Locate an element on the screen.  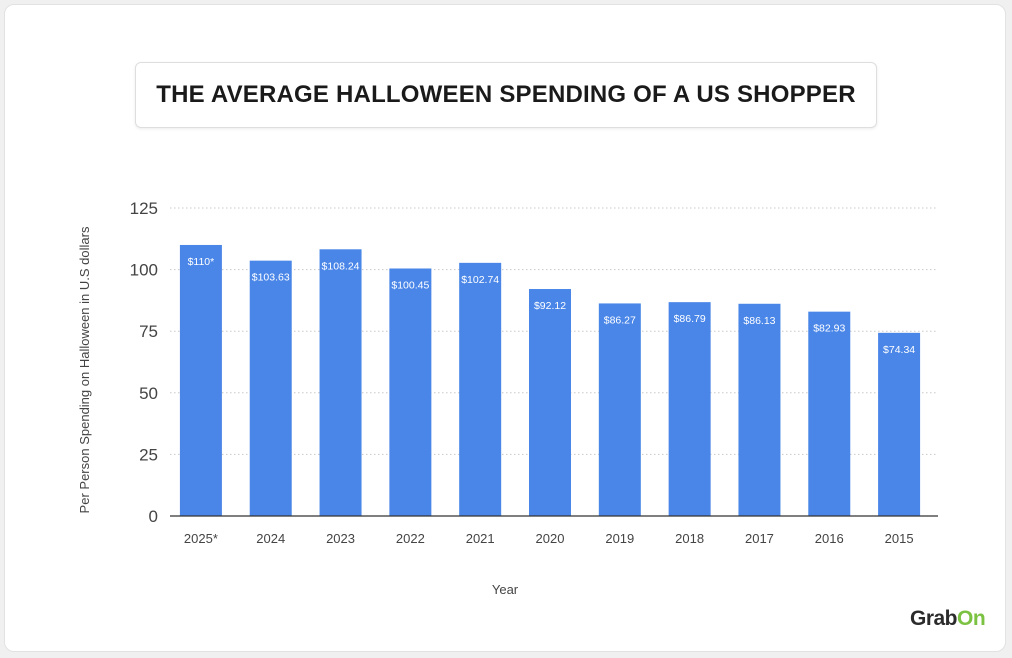
grabon-logo: GrabOn is located at coordinates (948, 619).